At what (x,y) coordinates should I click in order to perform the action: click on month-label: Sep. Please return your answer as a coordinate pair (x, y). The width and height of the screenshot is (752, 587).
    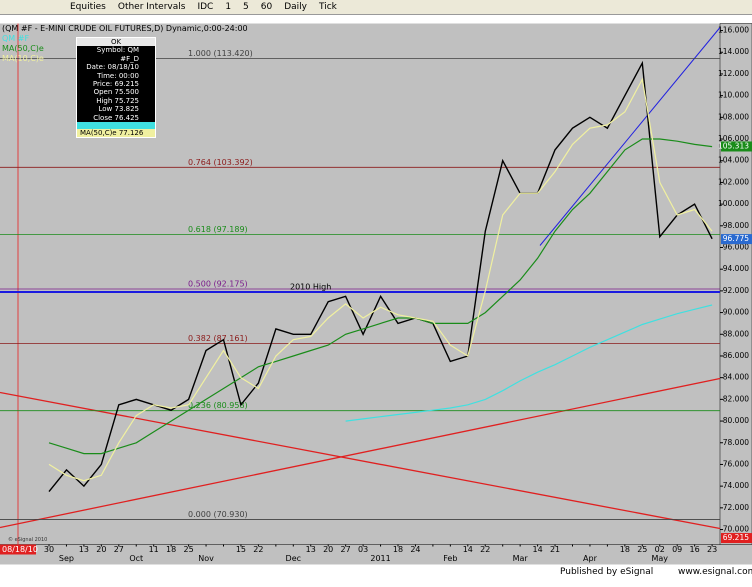
    Looking at the image, I should click on (66, 558).